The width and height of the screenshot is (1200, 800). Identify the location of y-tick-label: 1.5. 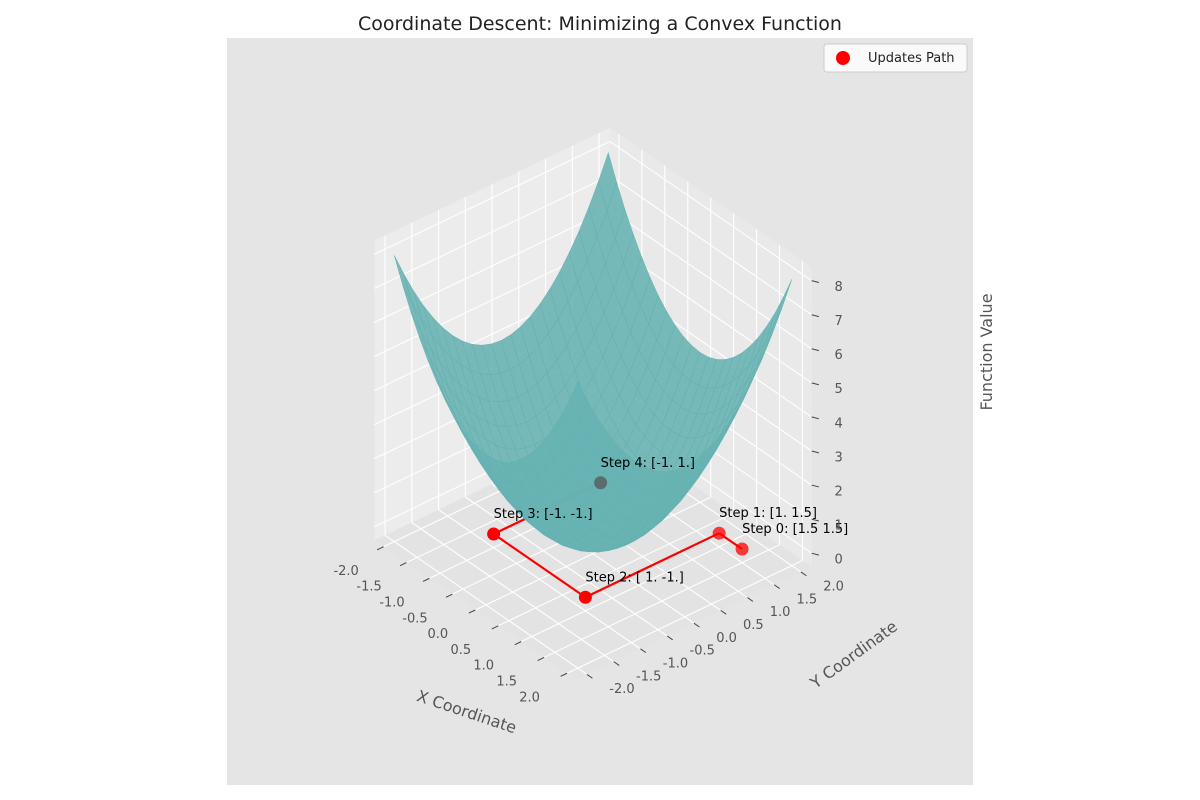
(807, 599).